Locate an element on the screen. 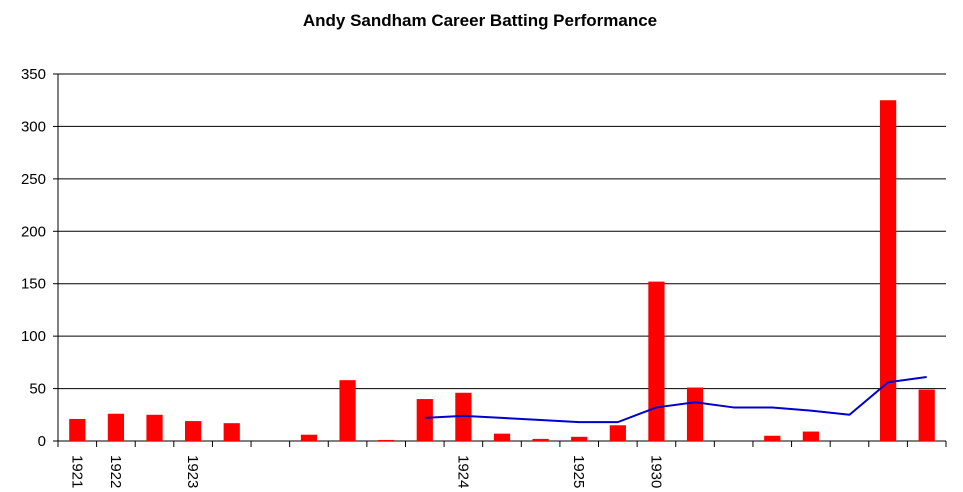 The width and height of the screenshot is (963, 492). x-tick-label: 1925 is located at coordinates (578, 471).